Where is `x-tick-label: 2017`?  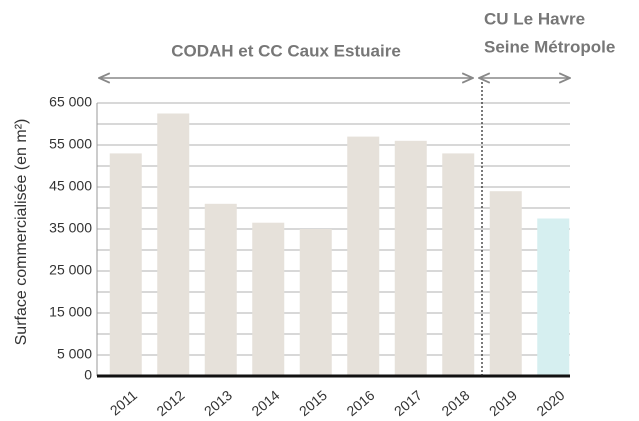 x-tick-label: 2017 is located at coordinates (408, 403).